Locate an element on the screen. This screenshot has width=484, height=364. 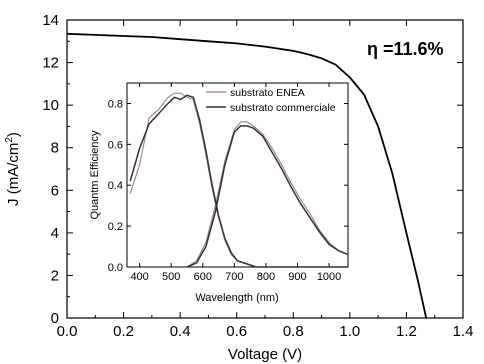
main-x-tick-label: 0.8 is located at coordinates (293, 331).